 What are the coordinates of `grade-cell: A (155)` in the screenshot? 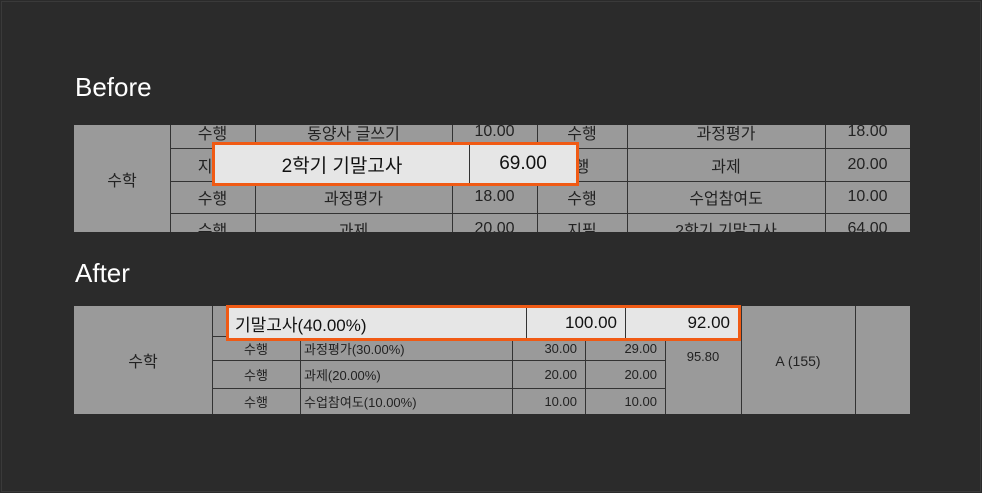 It's located at (798, 361).